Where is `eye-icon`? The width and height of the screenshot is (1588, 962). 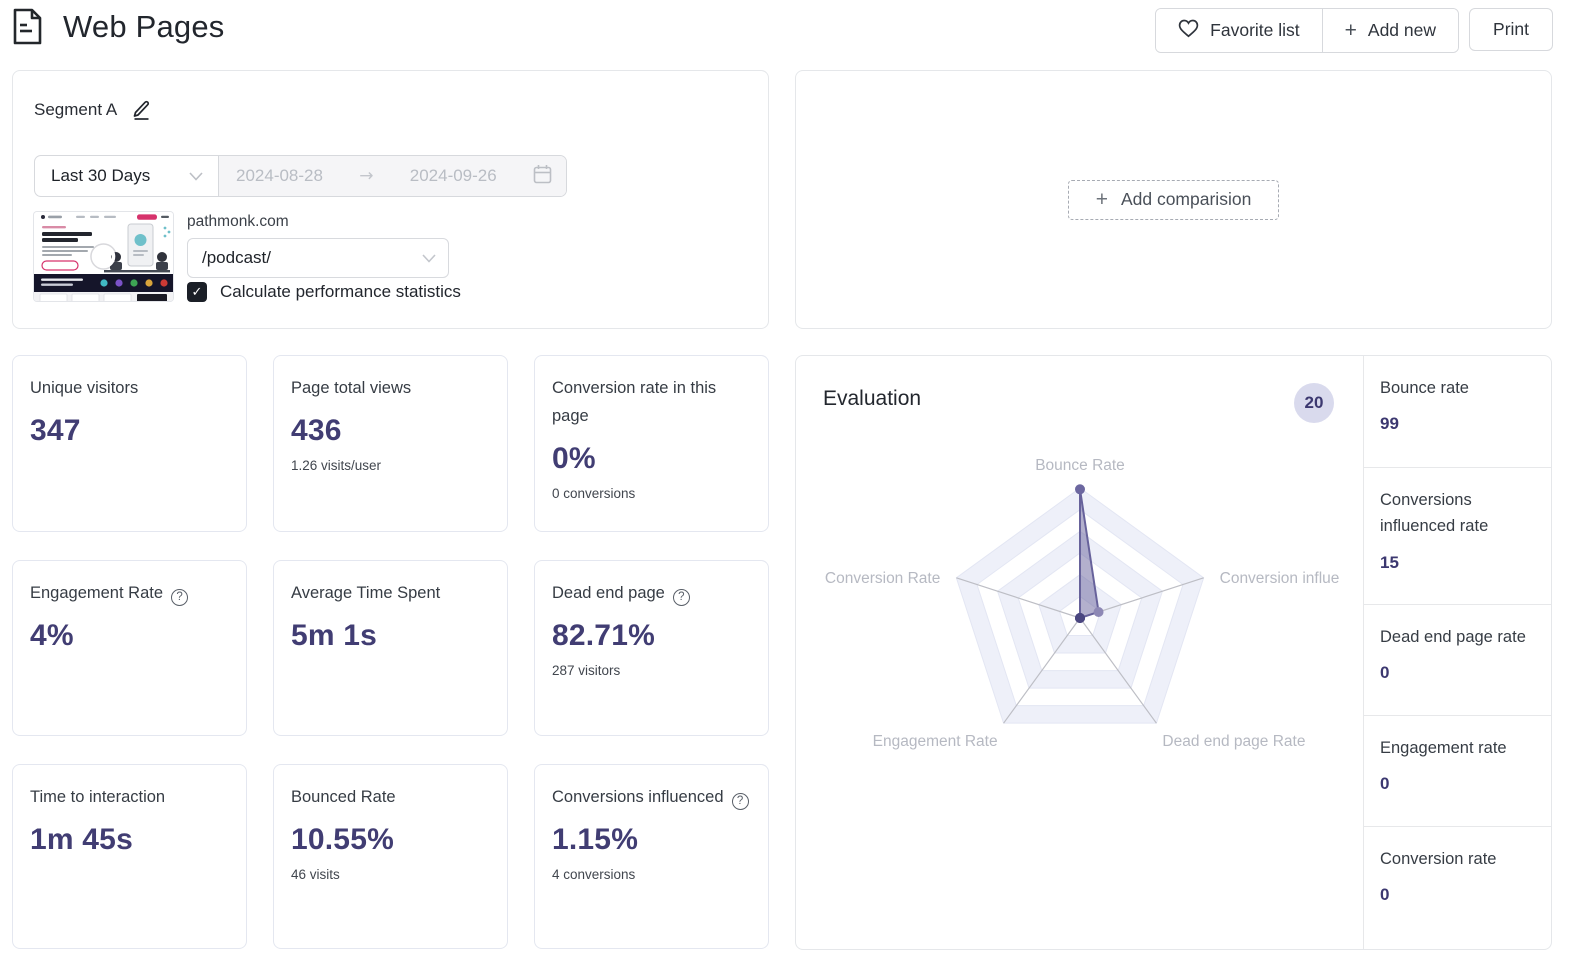 eye-icon is located at coordinates (103, 256).